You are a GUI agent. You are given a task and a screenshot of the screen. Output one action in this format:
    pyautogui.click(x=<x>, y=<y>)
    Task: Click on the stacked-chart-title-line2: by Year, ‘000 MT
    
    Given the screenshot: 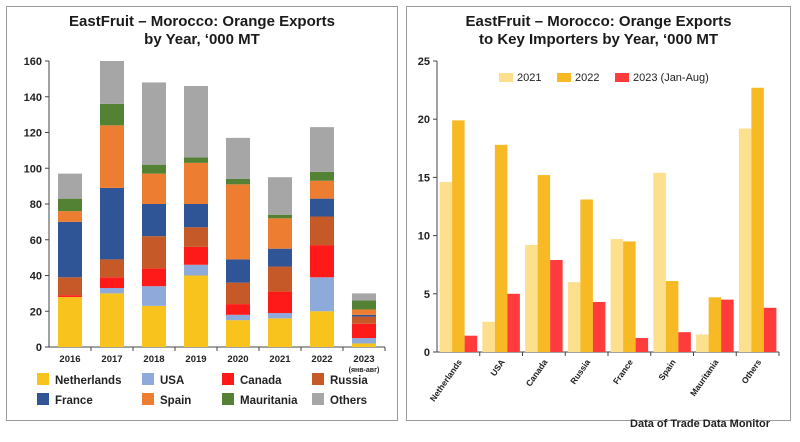 What is the action you would take?
    pyautogui.click(x=202, y=39)
    